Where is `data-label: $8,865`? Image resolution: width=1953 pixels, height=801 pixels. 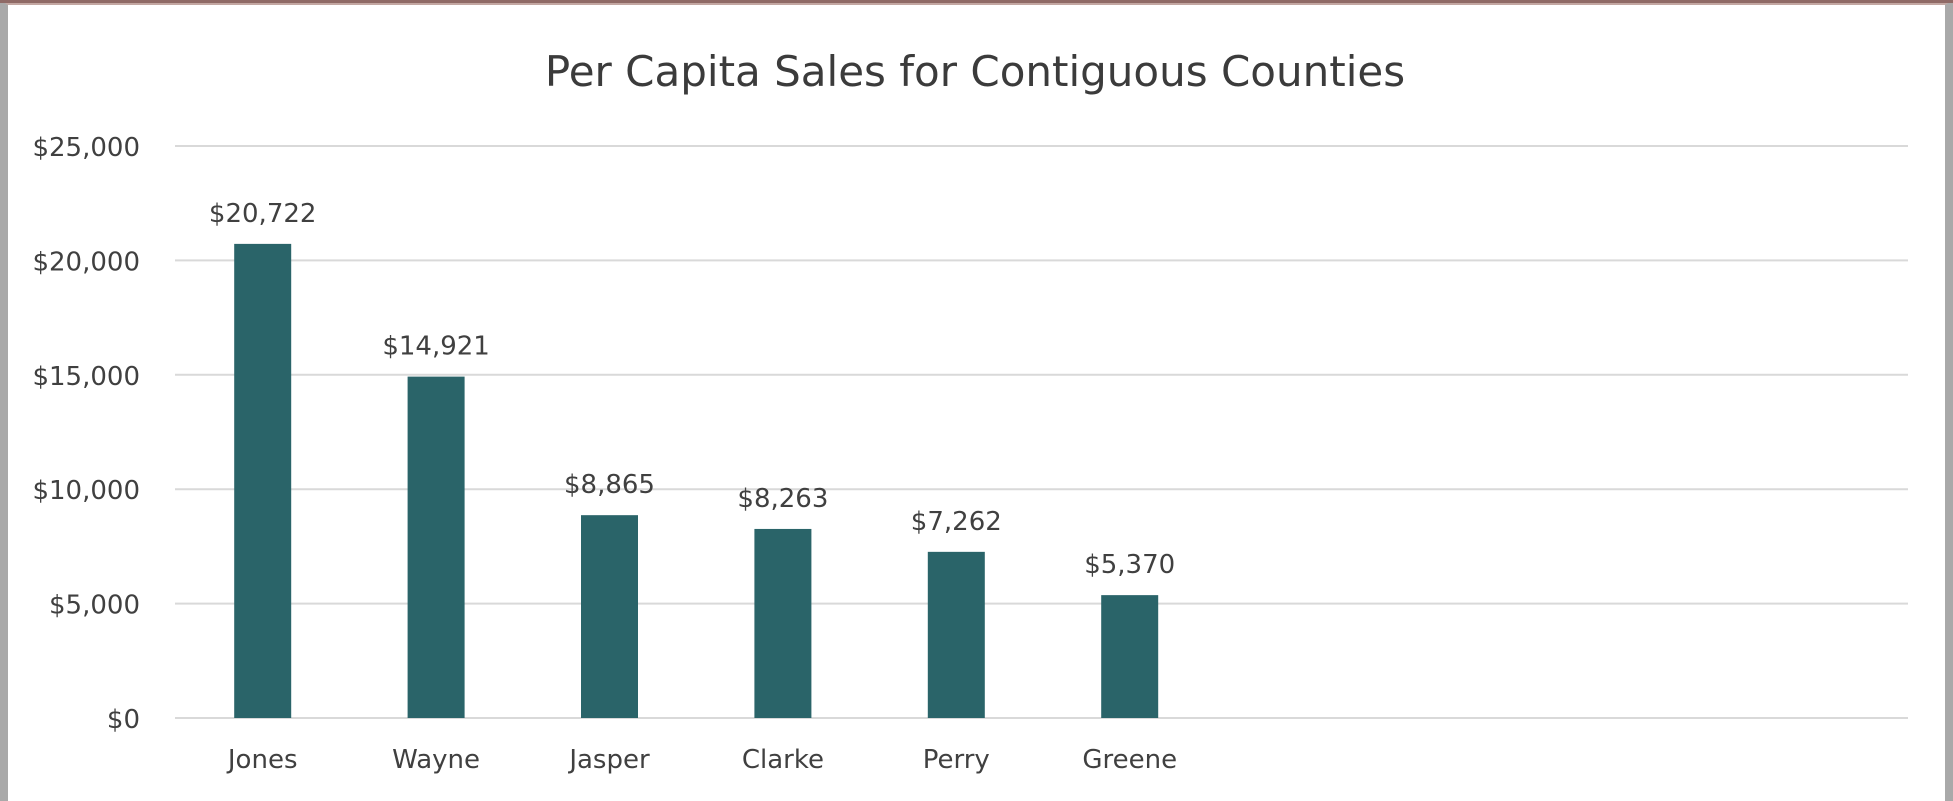
data-label: $8,865 is located at coordinates (609, 485).